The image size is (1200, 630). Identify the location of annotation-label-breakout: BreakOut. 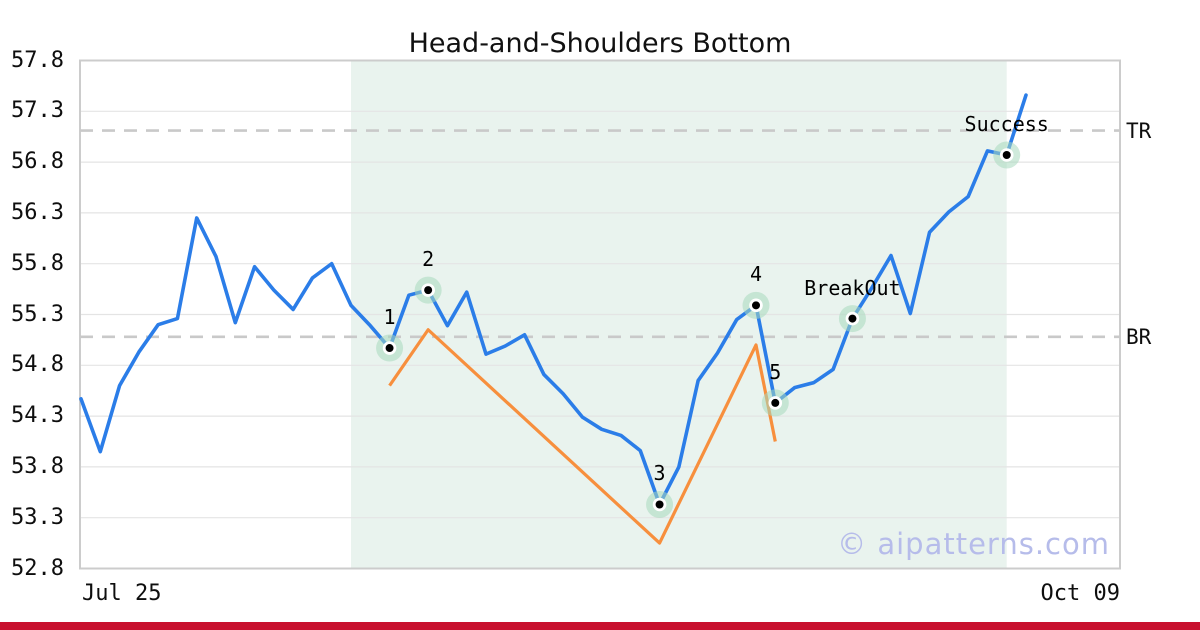
(852, 287).